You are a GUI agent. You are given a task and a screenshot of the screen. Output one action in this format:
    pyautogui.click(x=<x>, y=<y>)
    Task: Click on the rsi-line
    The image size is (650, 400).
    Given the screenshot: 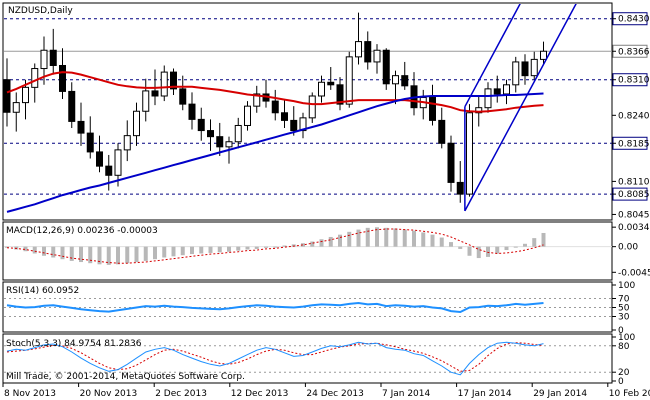 What is the action you would take?
    pyautogui.click(x=275, y=307)
    